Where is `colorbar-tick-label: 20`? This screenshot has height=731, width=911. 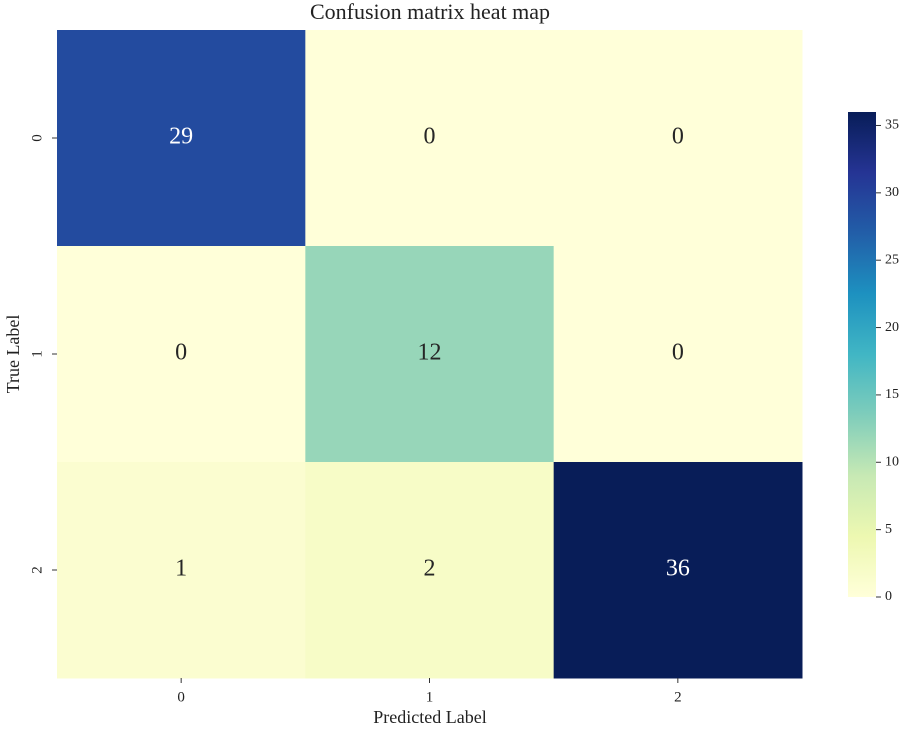
colorbar-tick-label: 20 is located at coordinates (892, 327).